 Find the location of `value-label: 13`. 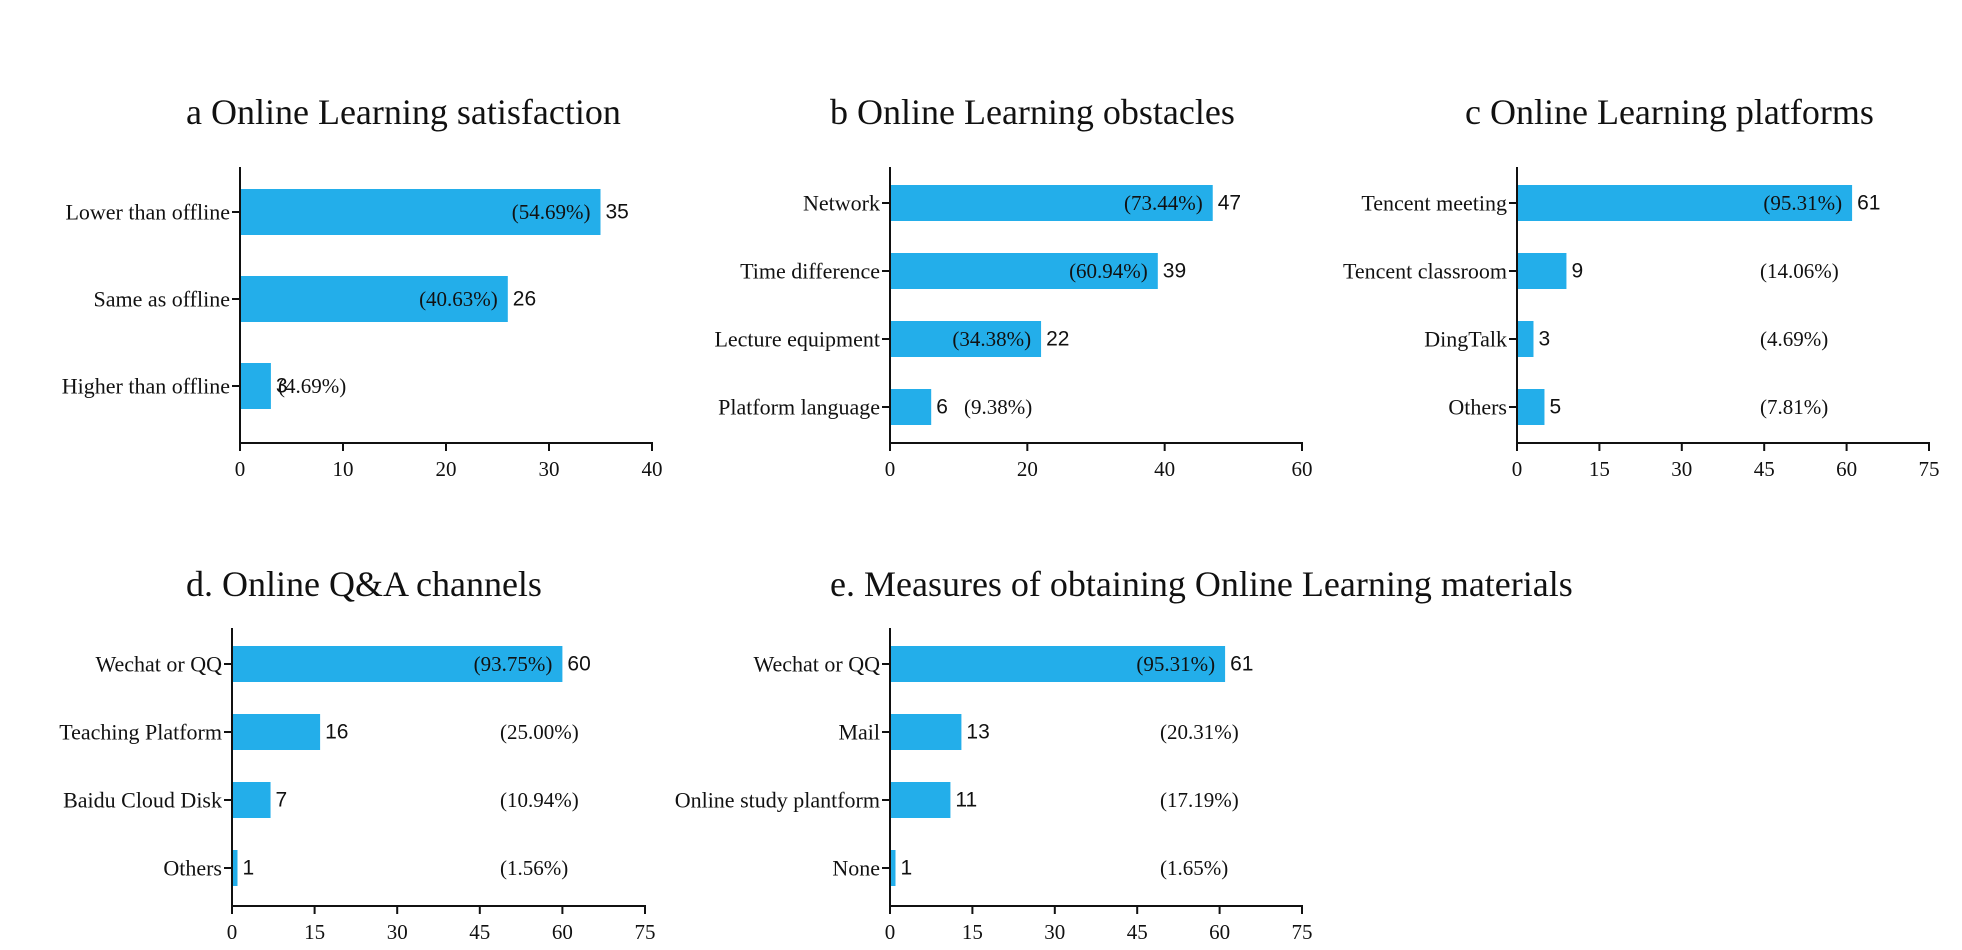

value-label: 13 is located at coordinates (977, 732).